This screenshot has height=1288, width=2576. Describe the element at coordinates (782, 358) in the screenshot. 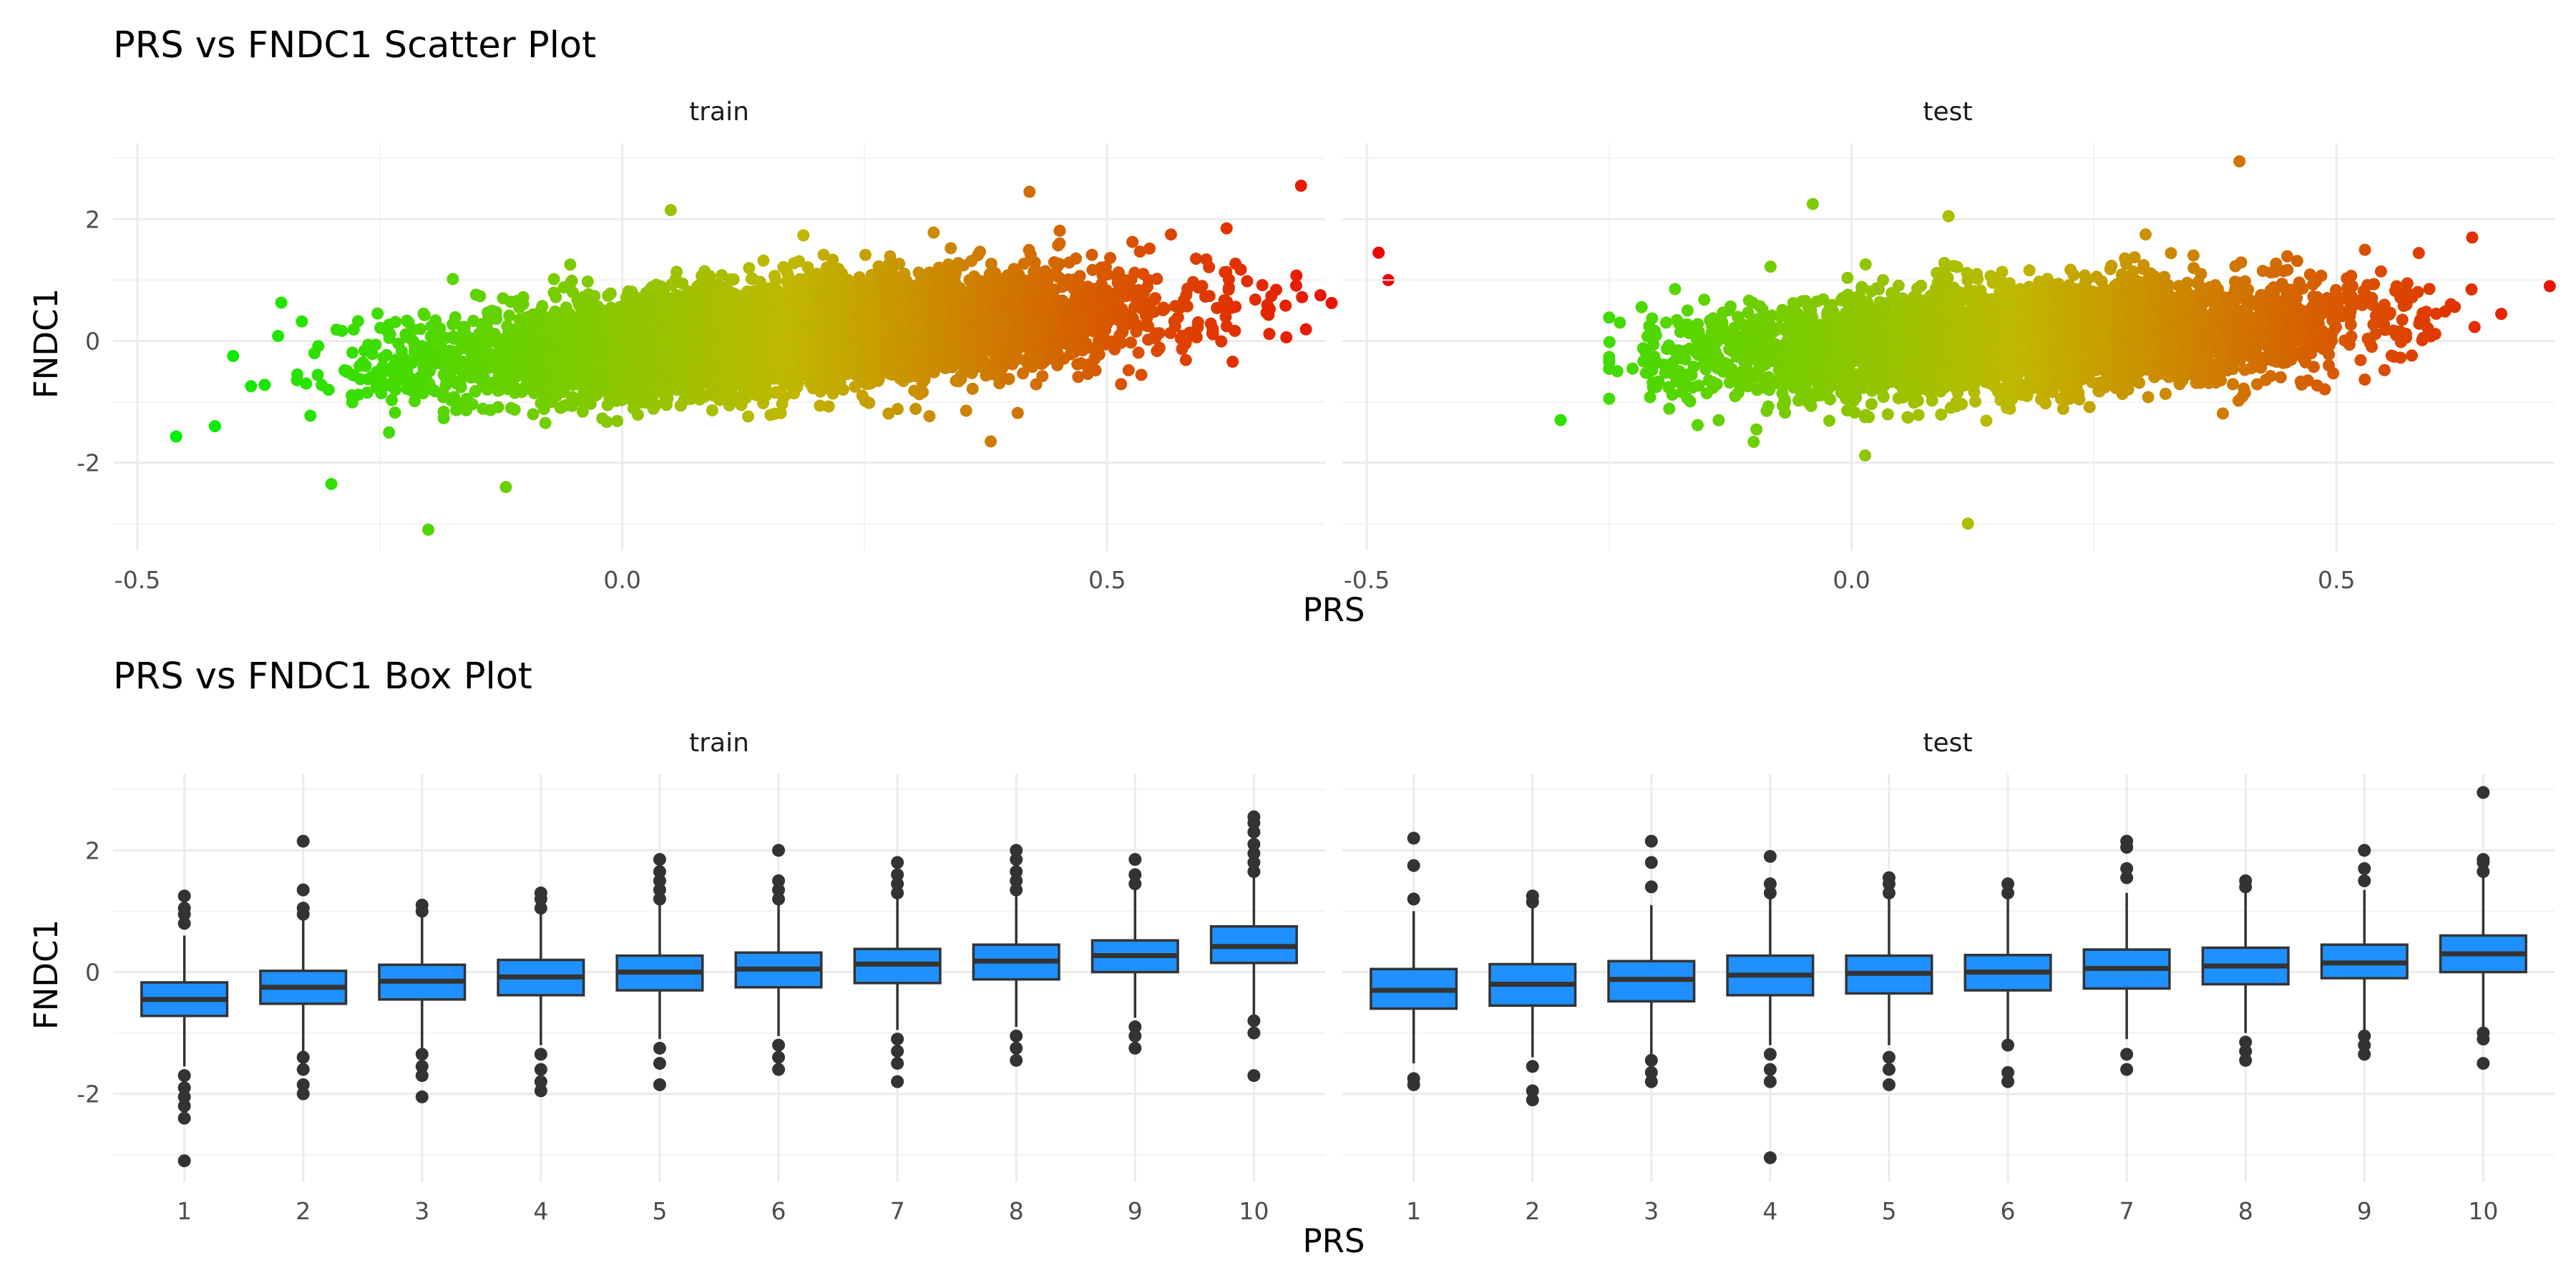

I see `scatter-points` at that location.